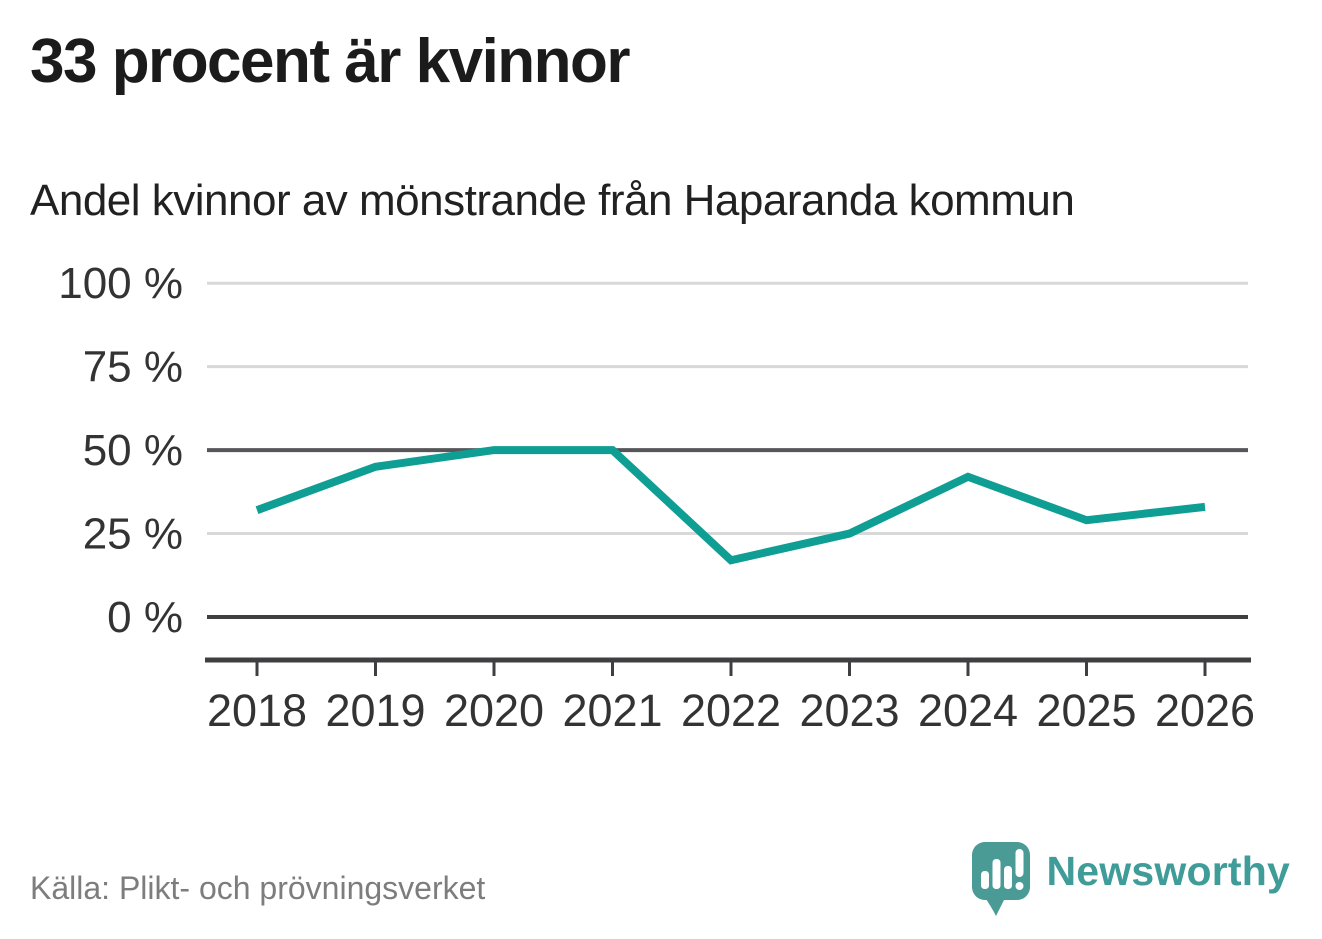  What do you see at coordinates (133, 367) in the screenshot?
I see `y-tick-label-75: 75 %` at bounding box center [133, 367].